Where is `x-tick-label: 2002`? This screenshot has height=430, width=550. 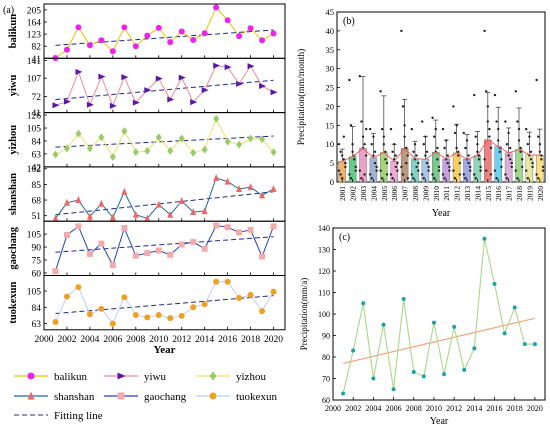 x-tick-label: 2002 is located at coordinates (353, 193).